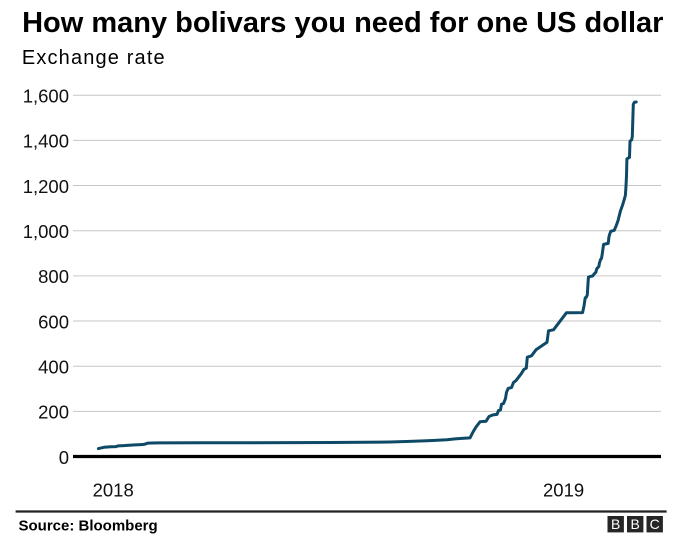 The height and width of the screenshot is (545, 686). I want to click on svg-text: Source: Bloomberg, so click(88, 526).